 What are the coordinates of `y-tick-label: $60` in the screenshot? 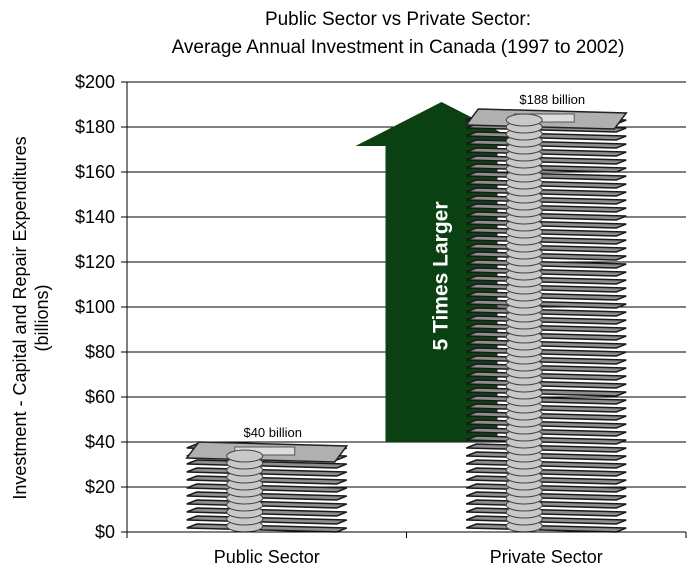 It's located at (100, 397).